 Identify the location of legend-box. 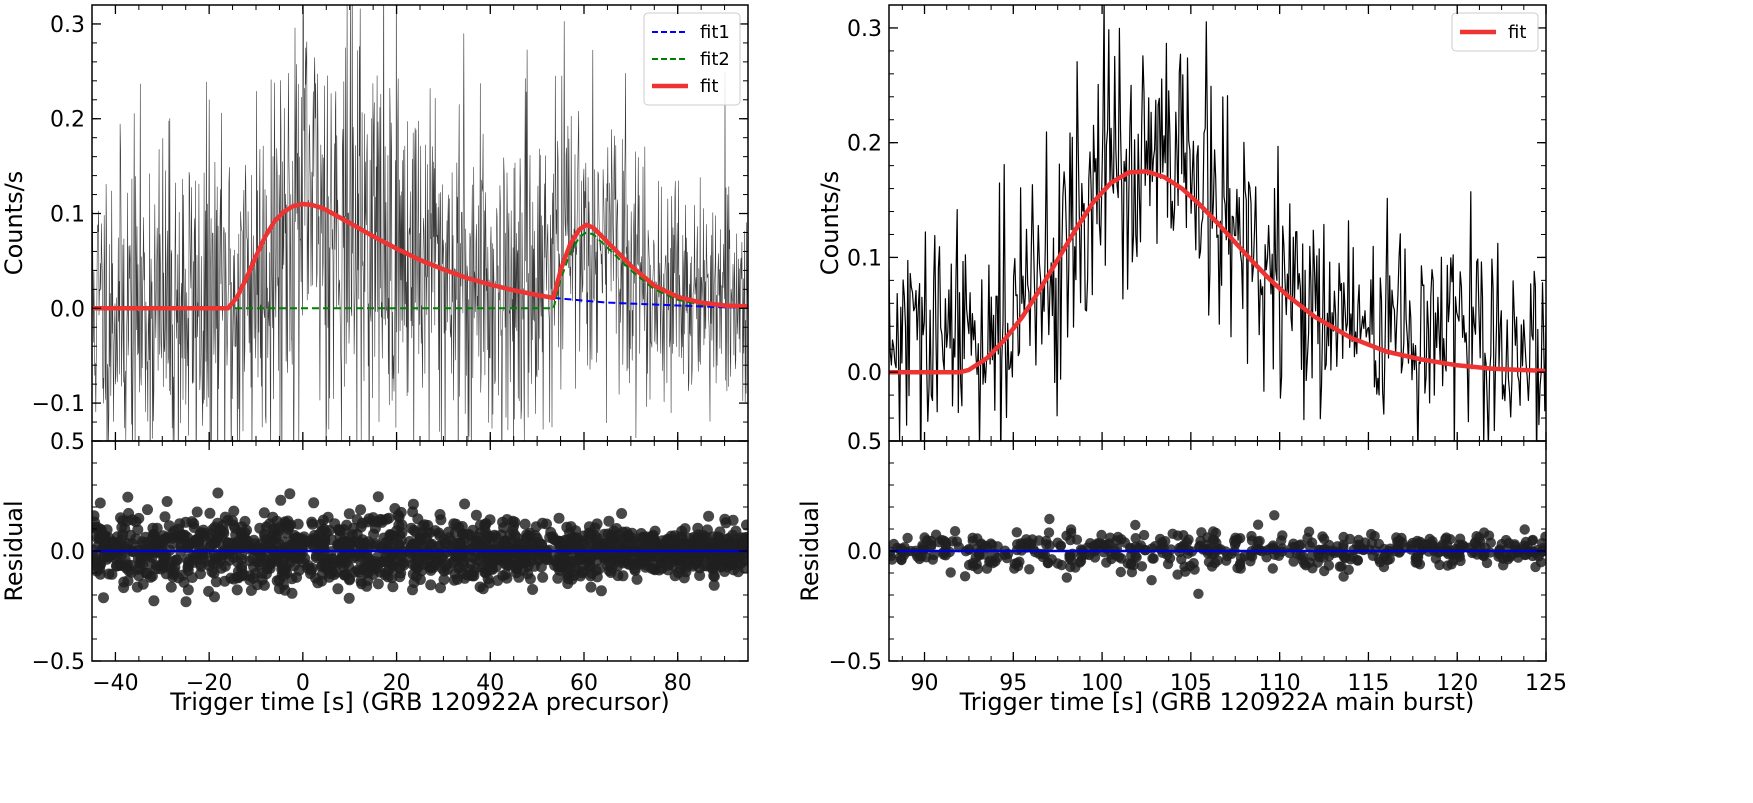
(692, 59).